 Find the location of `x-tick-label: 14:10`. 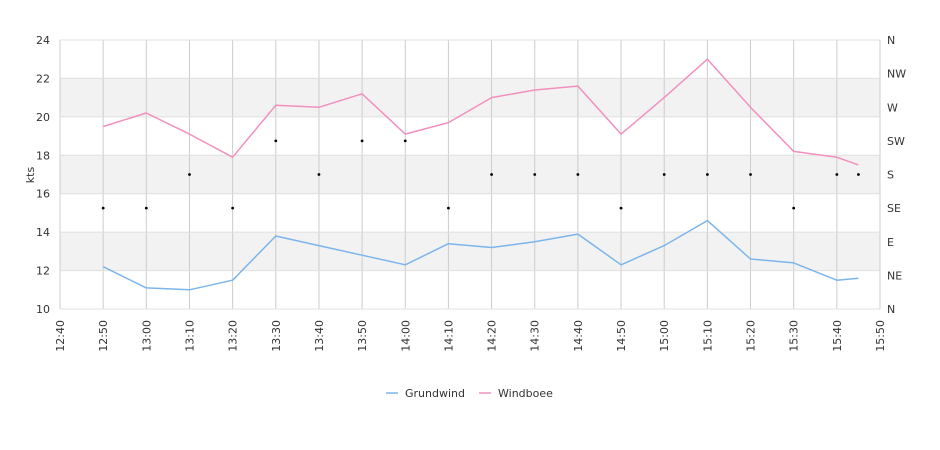

x-tick-label: 14:10 is located at coordinates (448, 336).